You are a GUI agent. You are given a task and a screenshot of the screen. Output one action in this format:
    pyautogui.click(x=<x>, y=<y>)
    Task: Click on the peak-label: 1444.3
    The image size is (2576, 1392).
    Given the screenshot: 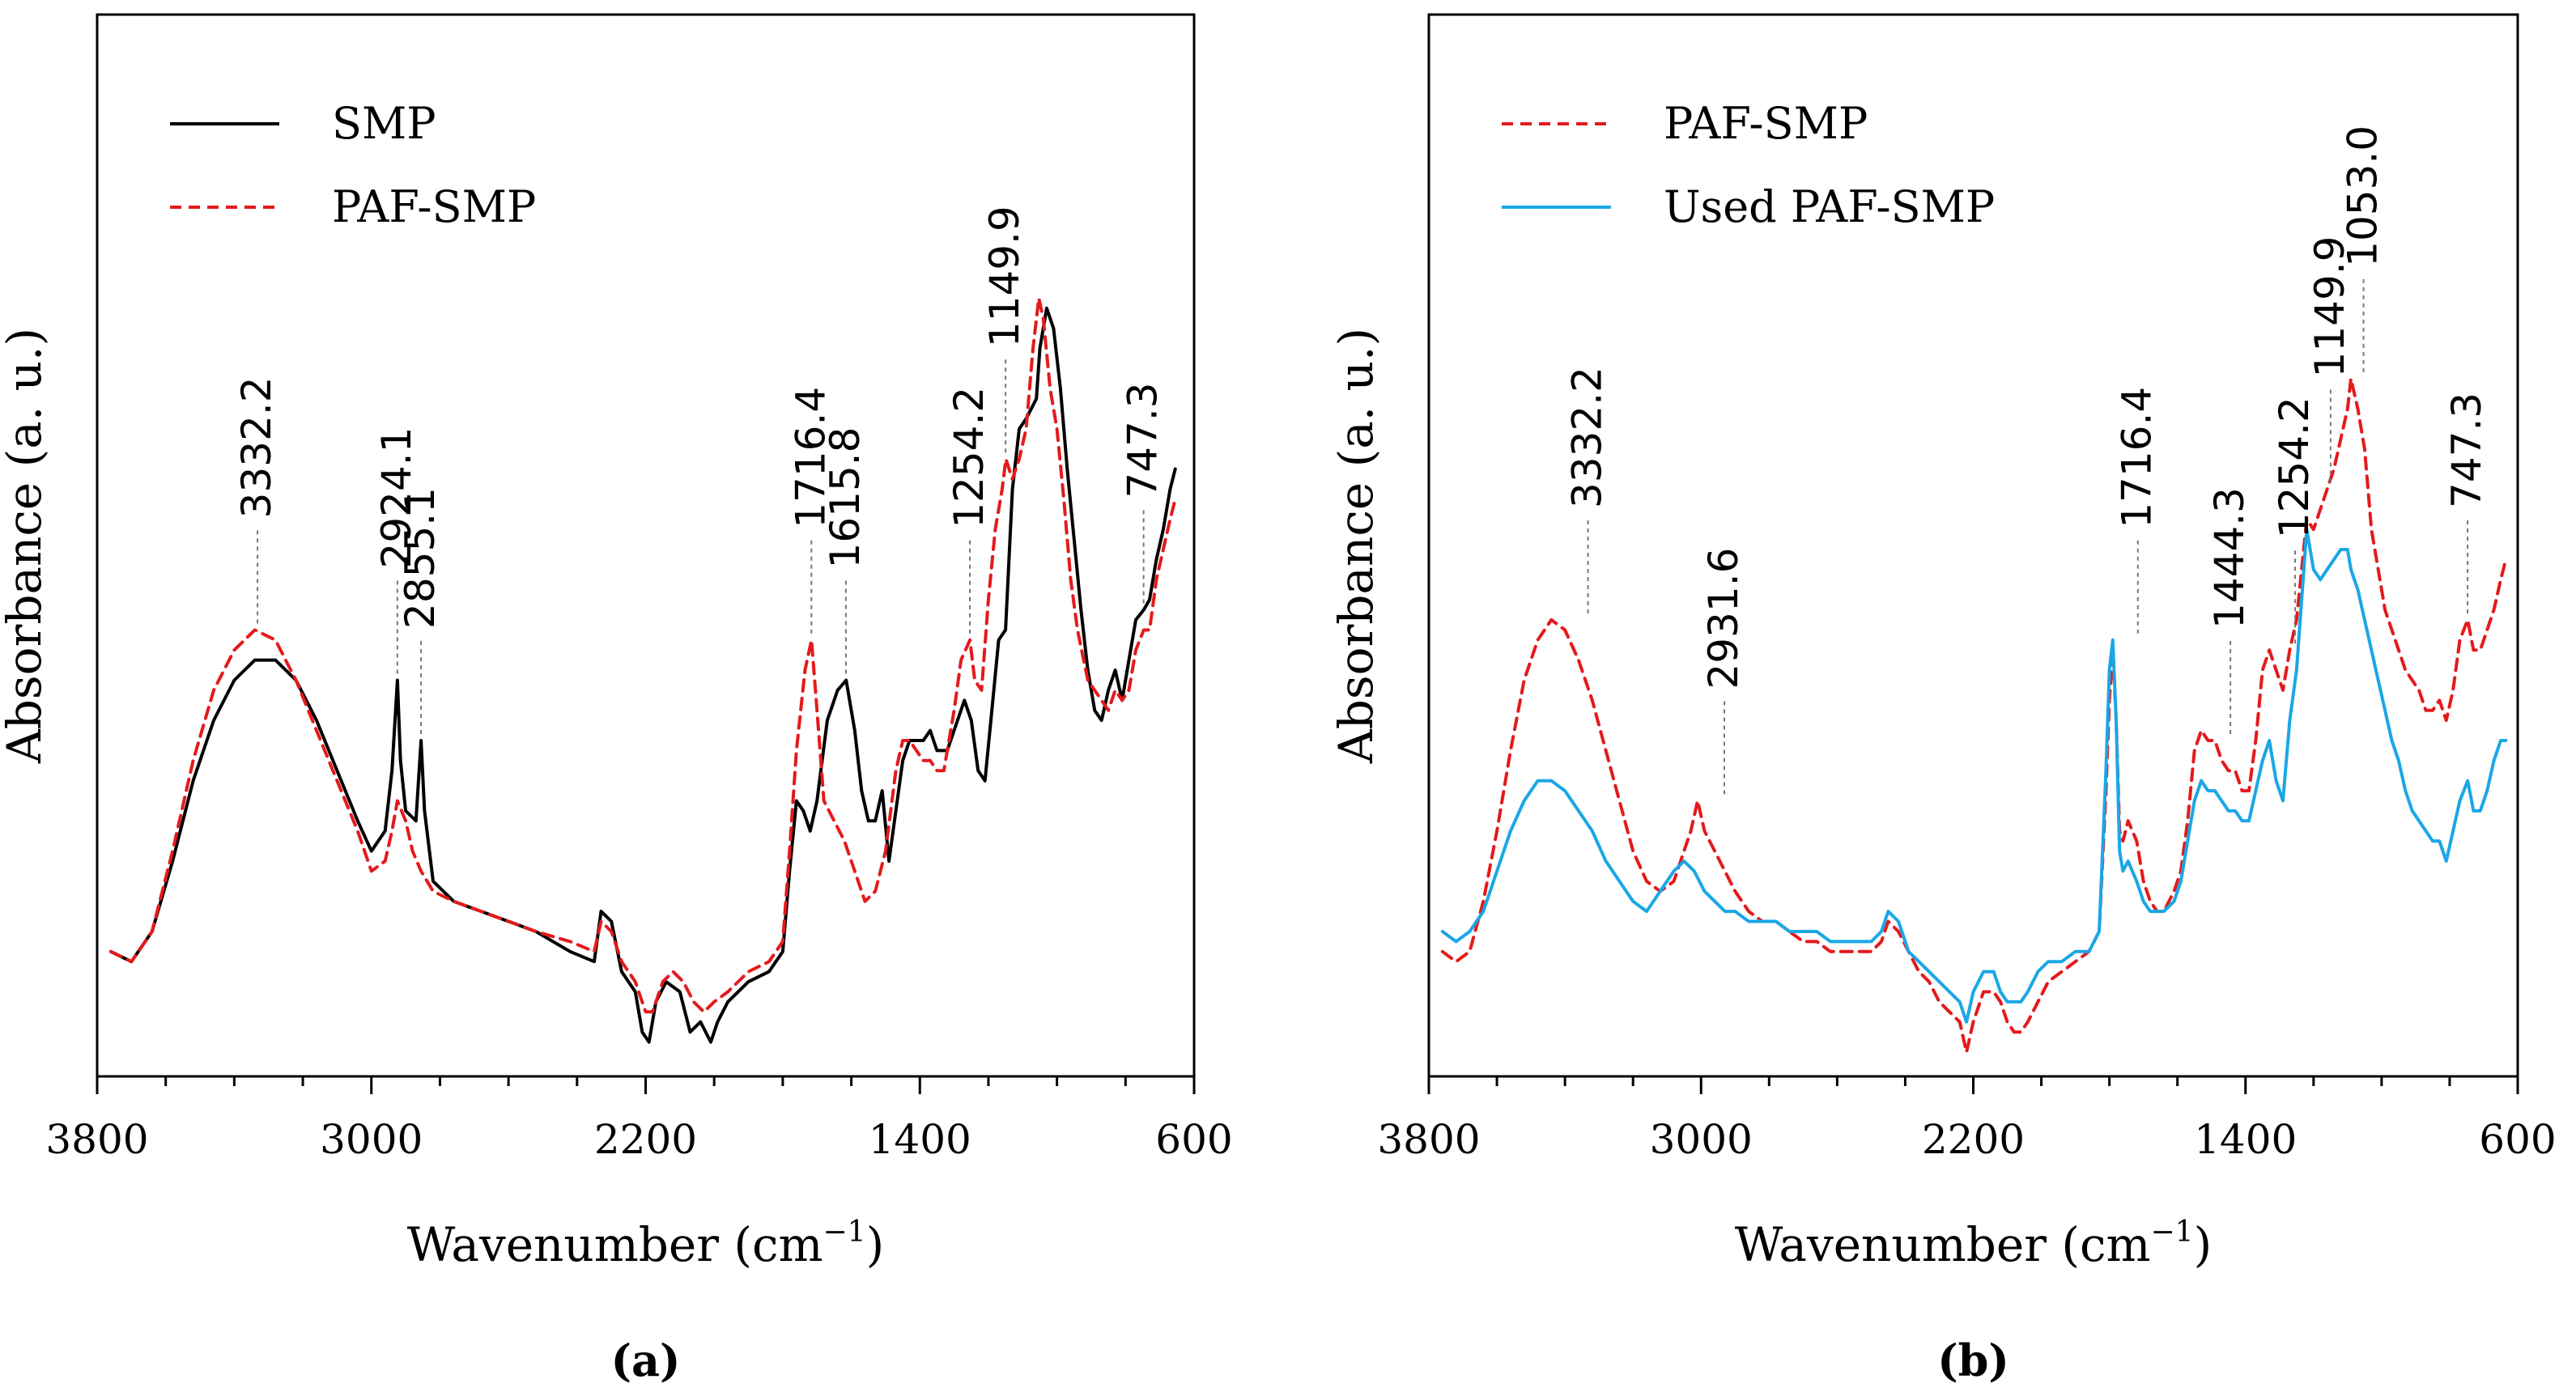 What is the action you would take?
    pyautogui.click(x=2230, y=558)
    